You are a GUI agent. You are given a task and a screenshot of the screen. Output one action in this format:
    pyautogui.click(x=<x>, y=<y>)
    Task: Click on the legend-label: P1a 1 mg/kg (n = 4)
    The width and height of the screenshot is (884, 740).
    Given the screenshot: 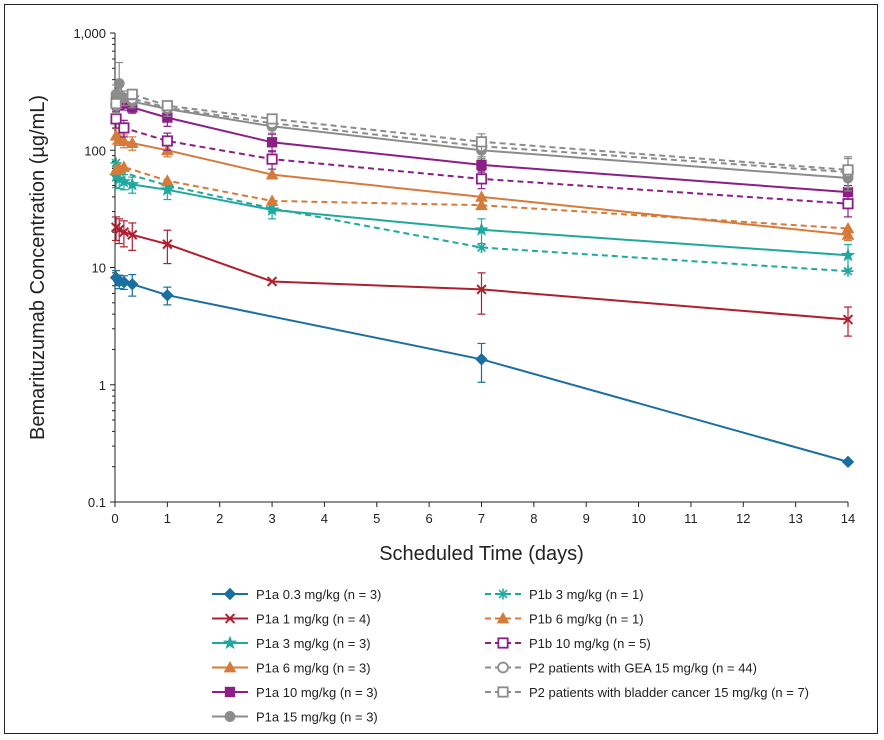 What is the action you would take?
    pyautogui.click(x=313, y=619)
    